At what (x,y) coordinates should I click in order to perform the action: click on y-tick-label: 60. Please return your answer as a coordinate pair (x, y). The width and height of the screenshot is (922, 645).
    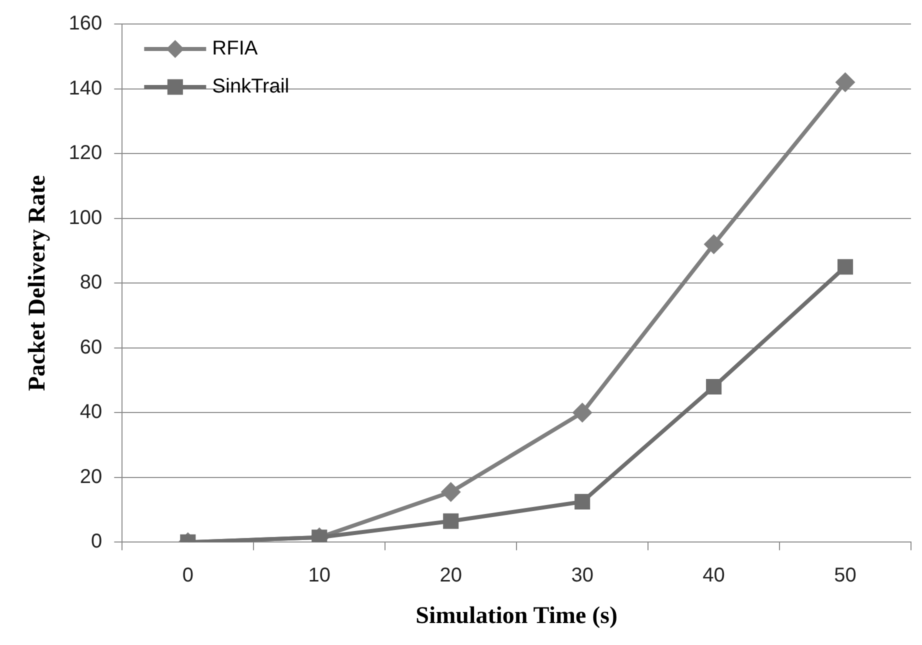
    Looking at the image, I should click on (91, 347).